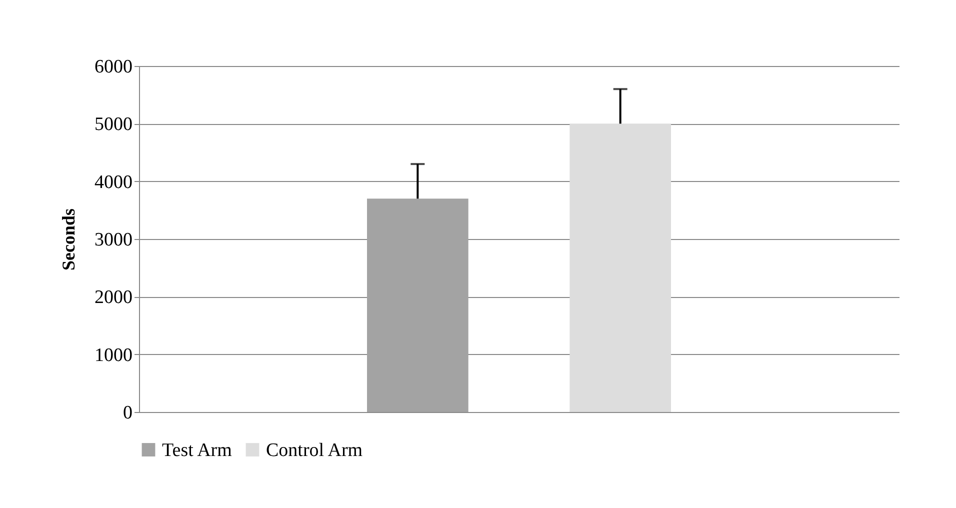  Describe the element at coordinates (113, 125) in the screenshot. I see `y-tick-label: 5000` at that location.